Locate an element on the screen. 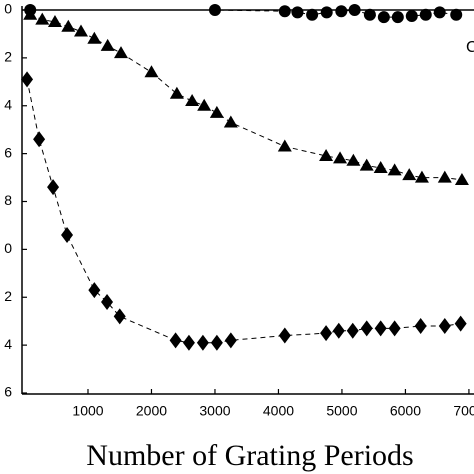 This screenshot has width=474, height=474. annotation: C is located at coordinates (470, 47).